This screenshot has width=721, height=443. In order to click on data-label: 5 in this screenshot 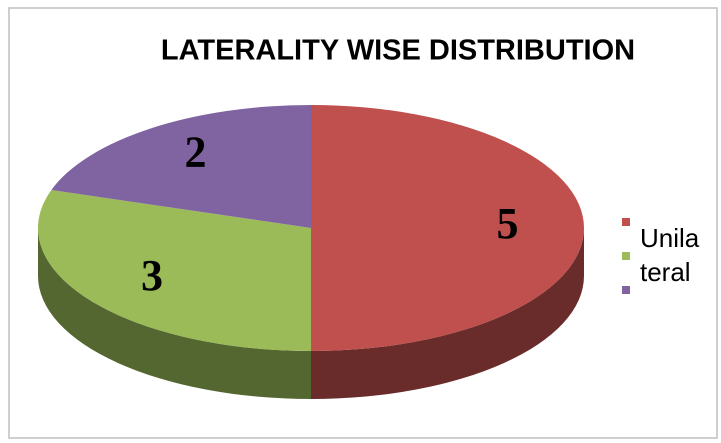, I will do `click(508, 223)`.